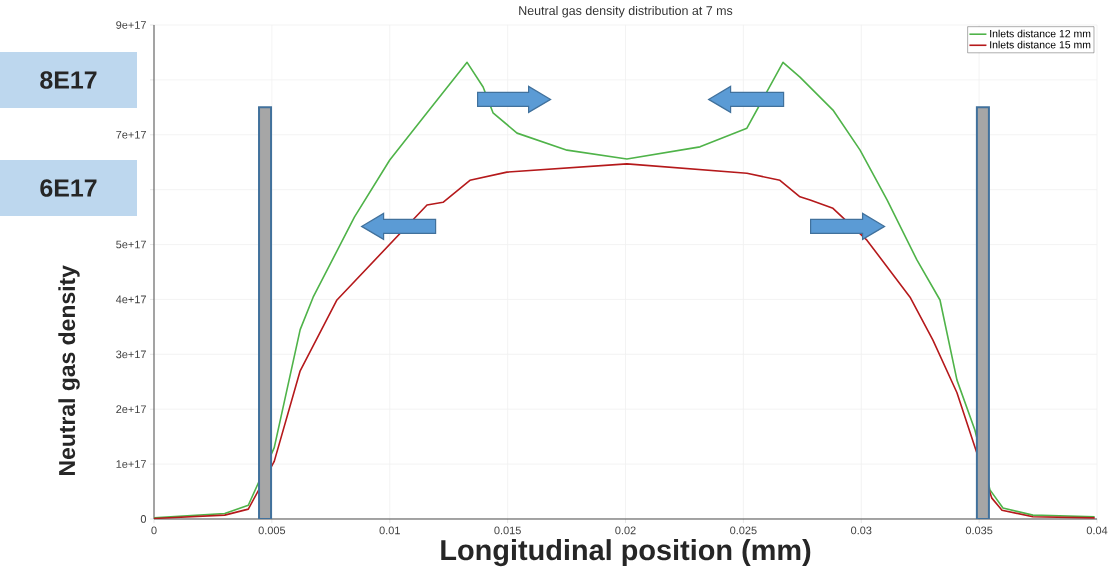  Describe the element at coordinates (507, 530) in the screenshot. I see `x-tick-label: 0.015` at that location.